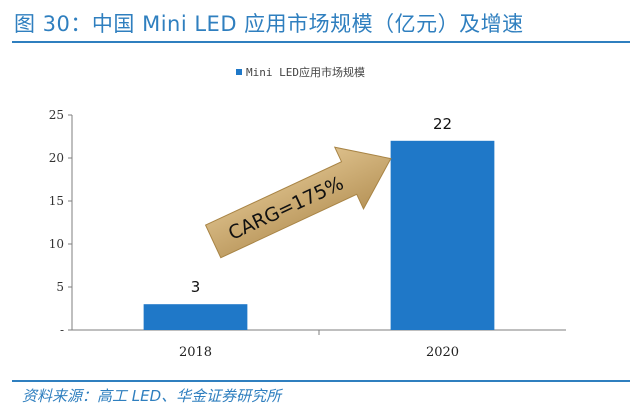 This screenshot has height=419, width=640. Describe the element at coordinates (321, 42) in the screenshot. I see `title-divider` at that location.